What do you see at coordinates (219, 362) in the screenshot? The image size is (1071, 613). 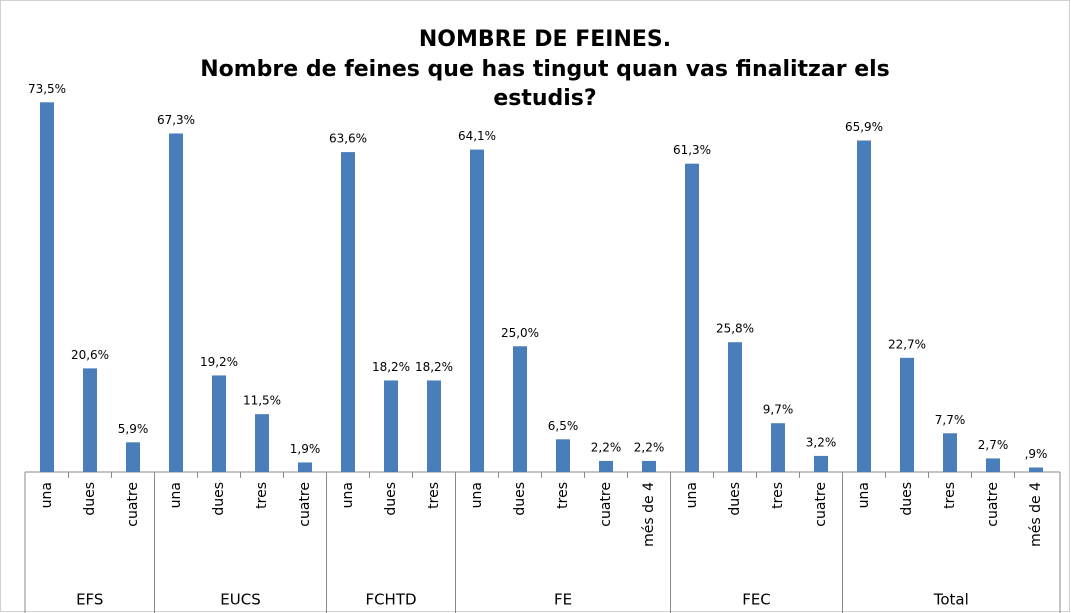 I see `value-label: 19,2%` at bounding box center [219, 362].